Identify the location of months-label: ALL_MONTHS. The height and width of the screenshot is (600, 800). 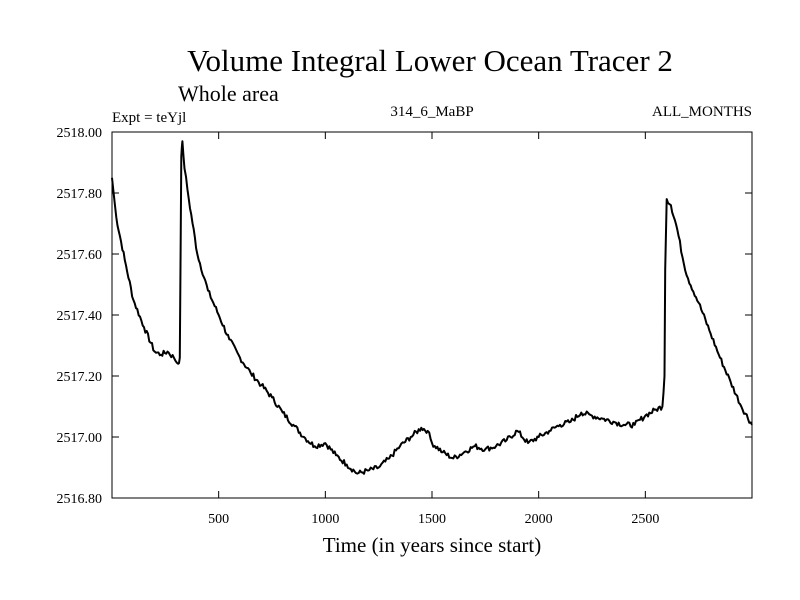
(702, 112).